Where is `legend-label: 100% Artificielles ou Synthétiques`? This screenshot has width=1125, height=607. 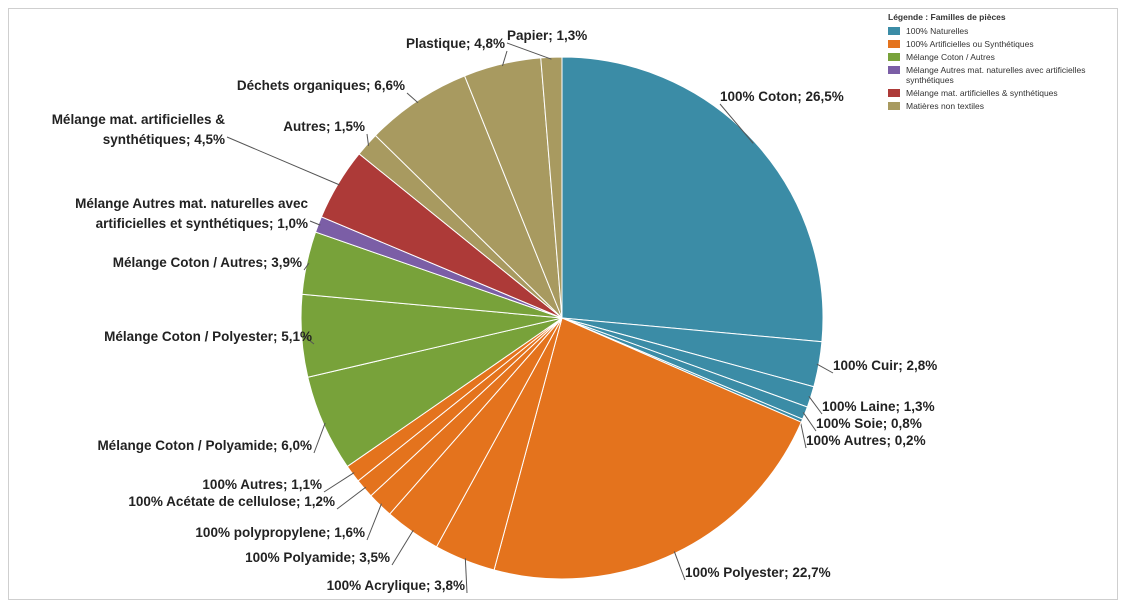
legend-label: 100% Artificielles ou Synthétiques is located at coordinates (970, 44).